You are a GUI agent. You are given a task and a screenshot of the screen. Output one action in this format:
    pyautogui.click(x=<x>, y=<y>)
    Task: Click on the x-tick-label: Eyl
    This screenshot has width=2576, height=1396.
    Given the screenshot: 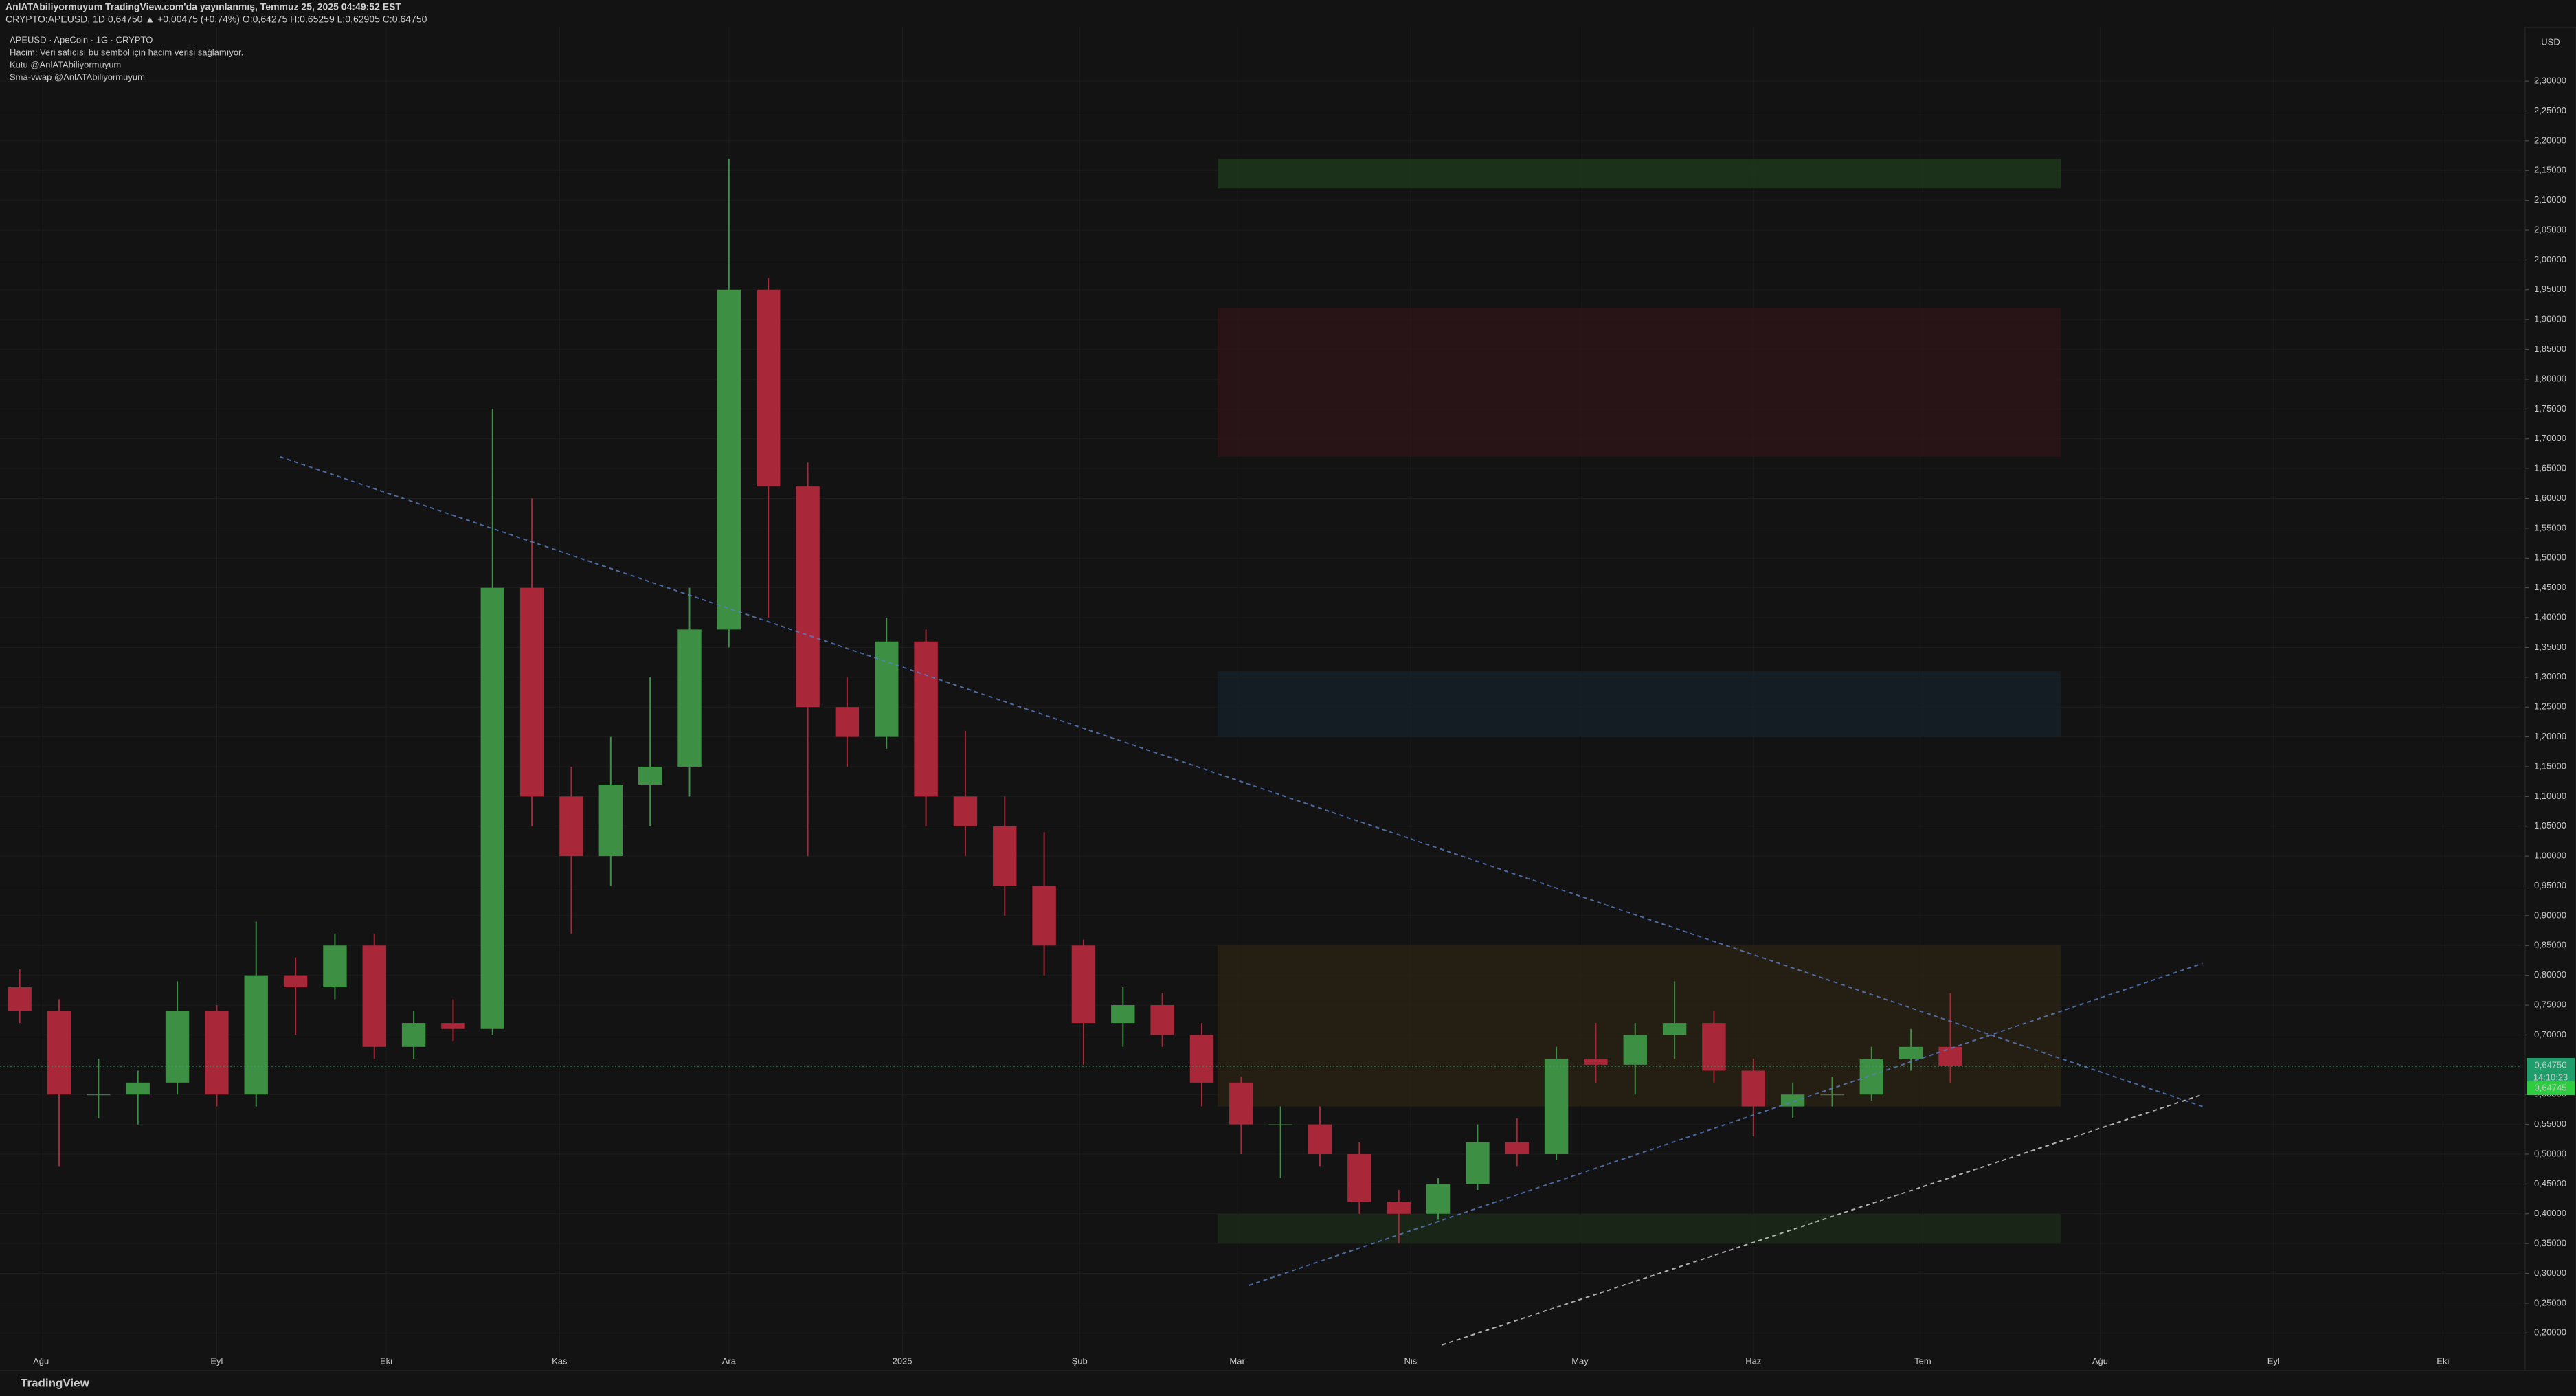 What is the action you would take?
    pyautogui.click(x=2273, y=1360)
    